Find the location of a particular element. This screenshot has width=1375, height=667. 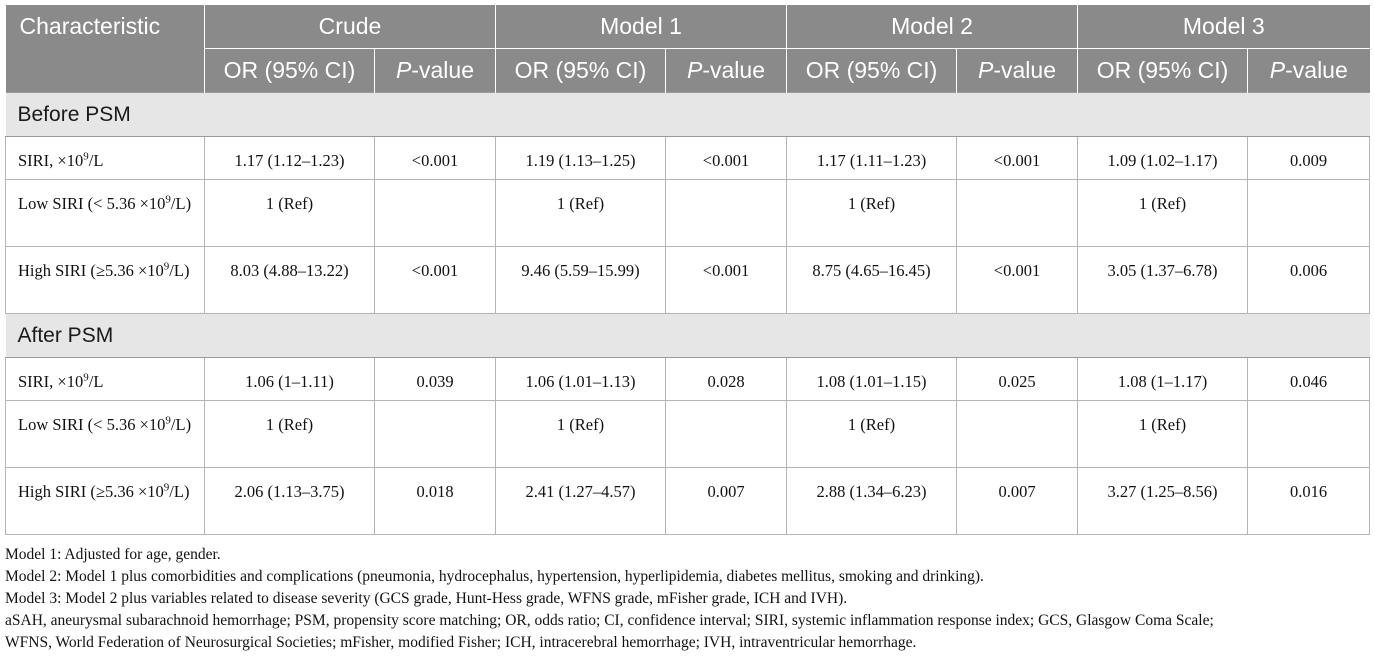

or-ci-cell: 1.06 (1.01–1.13) is located at coordinates (580, 379).